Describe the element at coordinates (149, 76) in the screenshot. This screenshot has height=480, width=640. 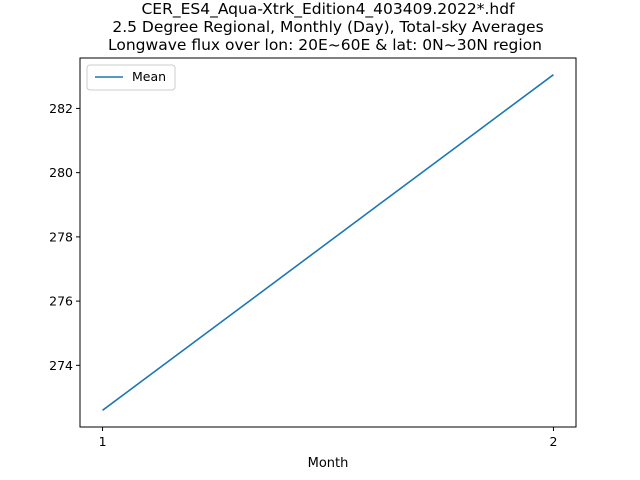
I see `legend-label-mean: Mean` at that location.